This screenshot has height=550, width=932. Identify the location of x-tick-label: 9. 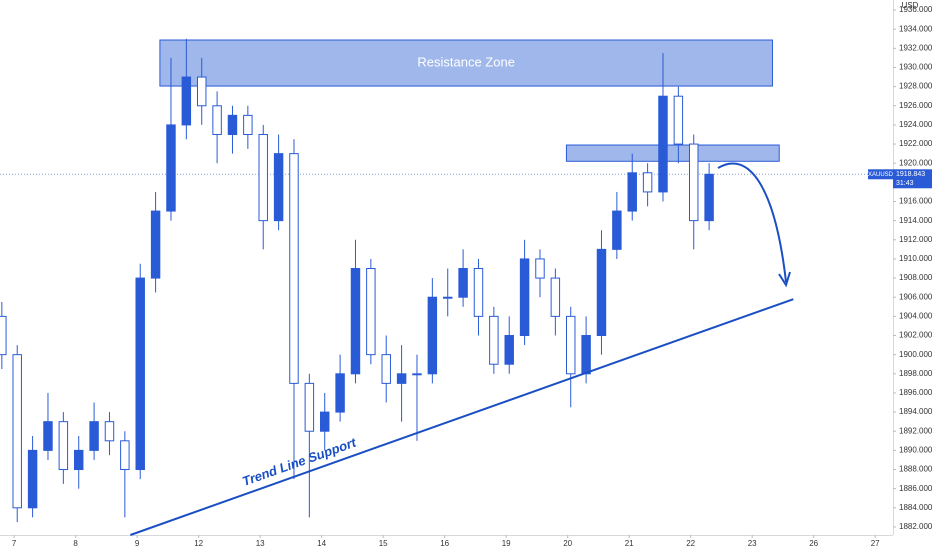
(137, 543).